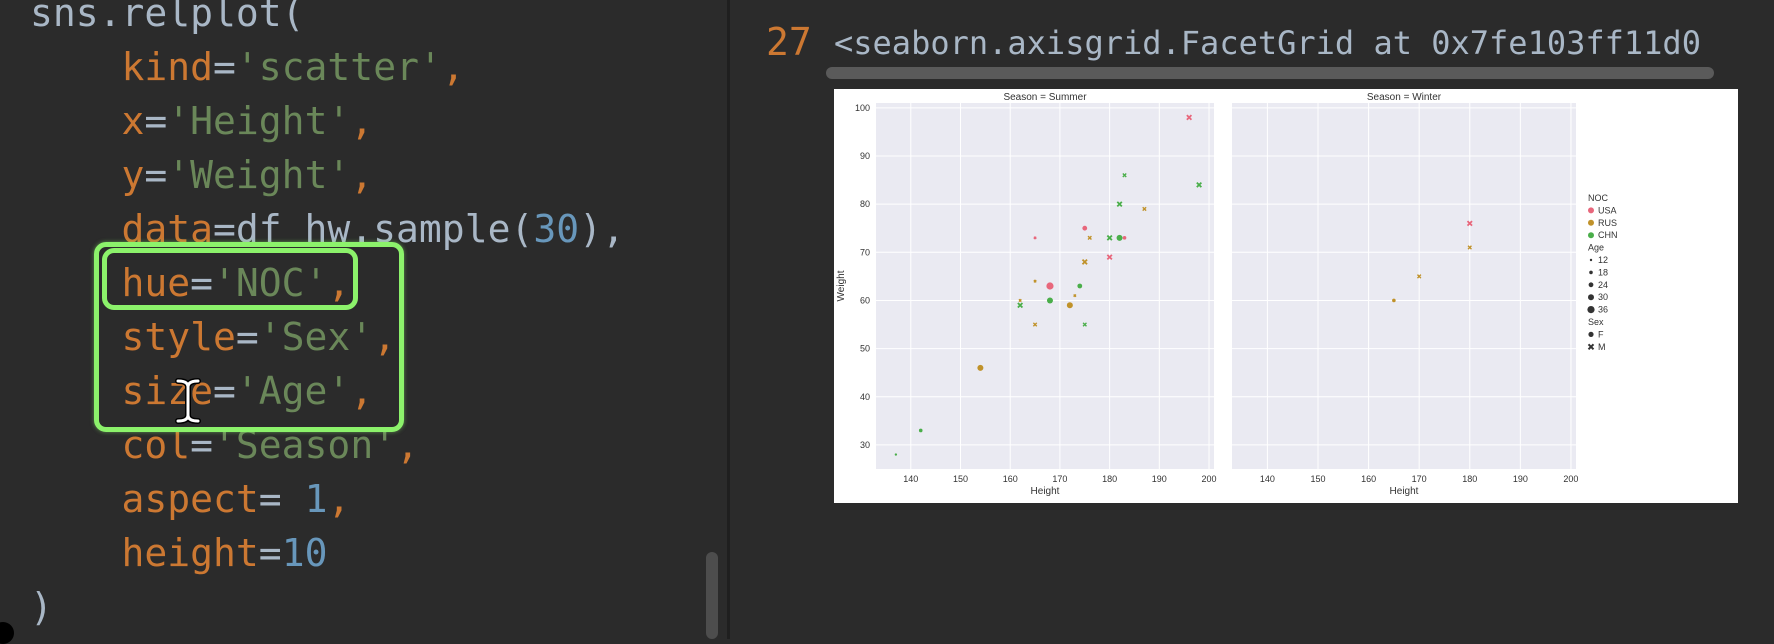  I want to click on legend-label: F, so click(1601, 334).